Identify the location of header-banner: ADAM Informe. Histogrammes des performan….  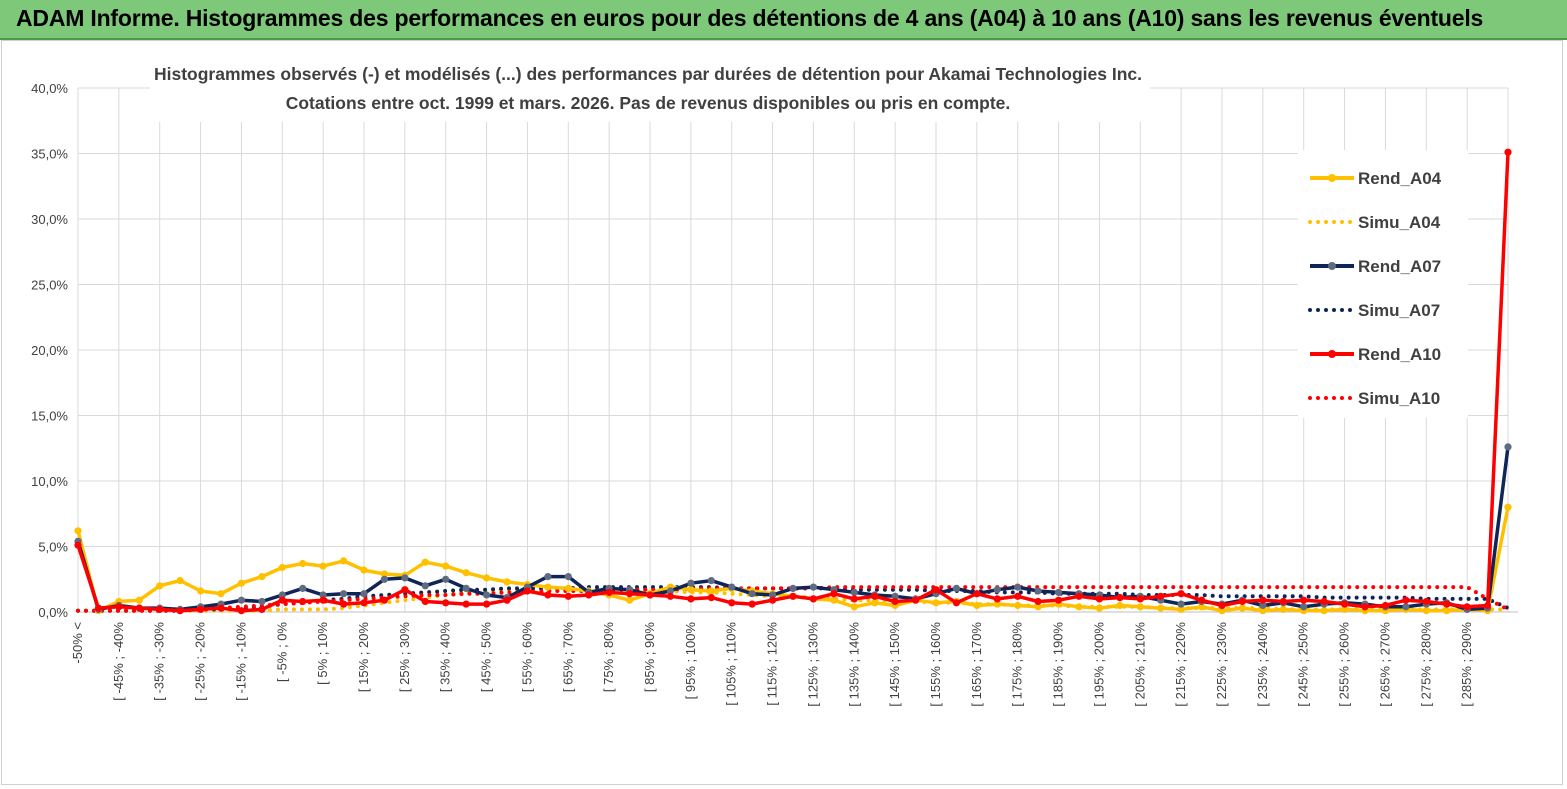
(783, 20).